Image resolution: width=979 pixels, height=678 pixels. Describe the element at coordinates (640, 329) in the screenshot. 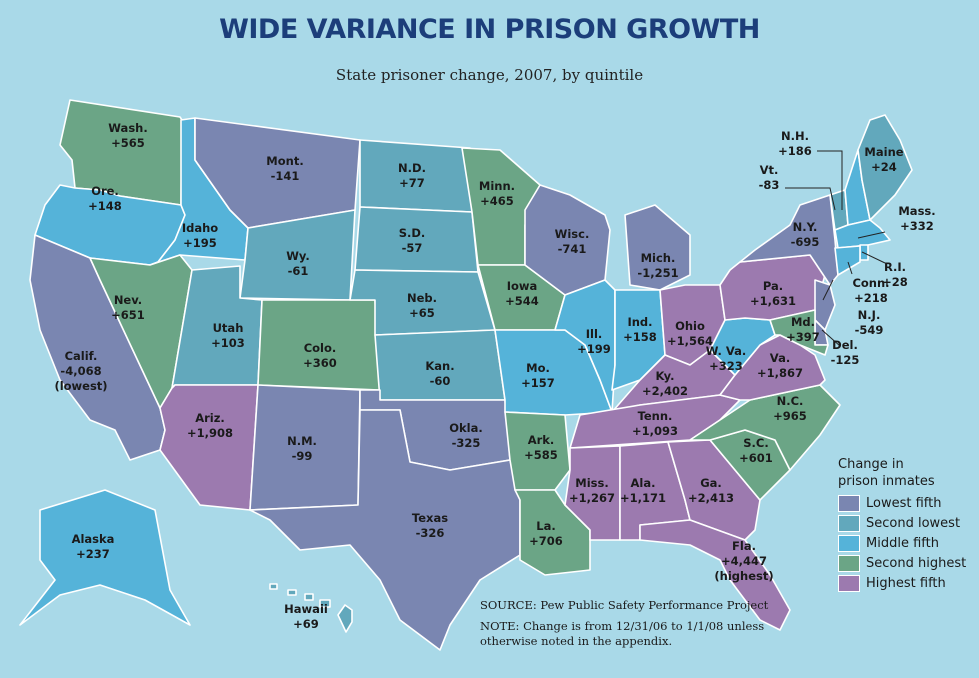

I see `state-label-in: Ind. +158` at that location.